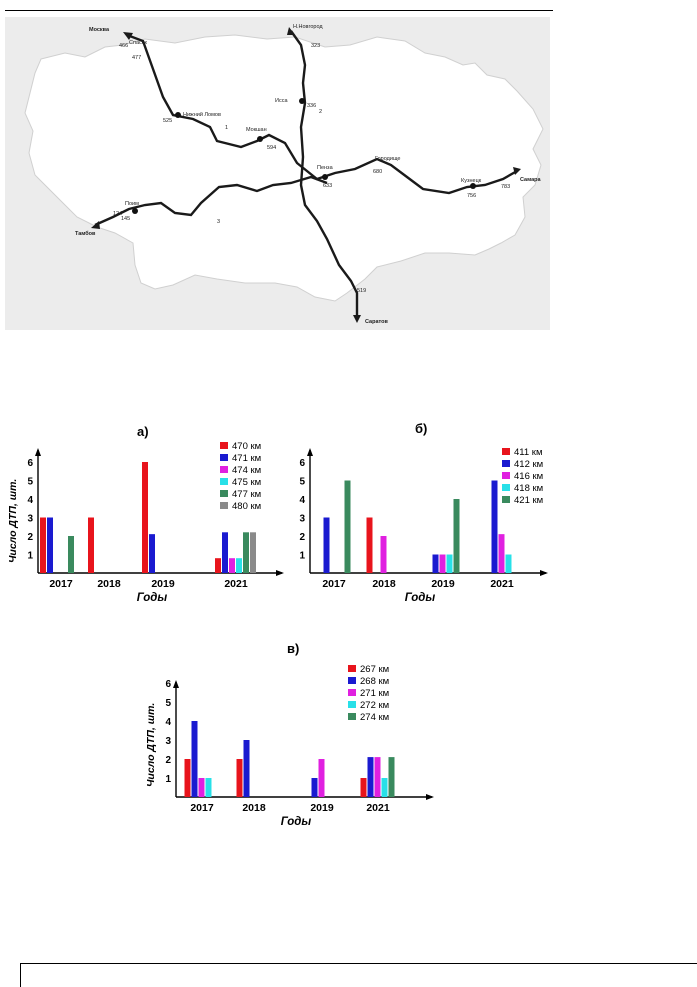 The width and height of the screenshot is (697, 987). I want to click on dot-kuznetsk, so click(473, 186).